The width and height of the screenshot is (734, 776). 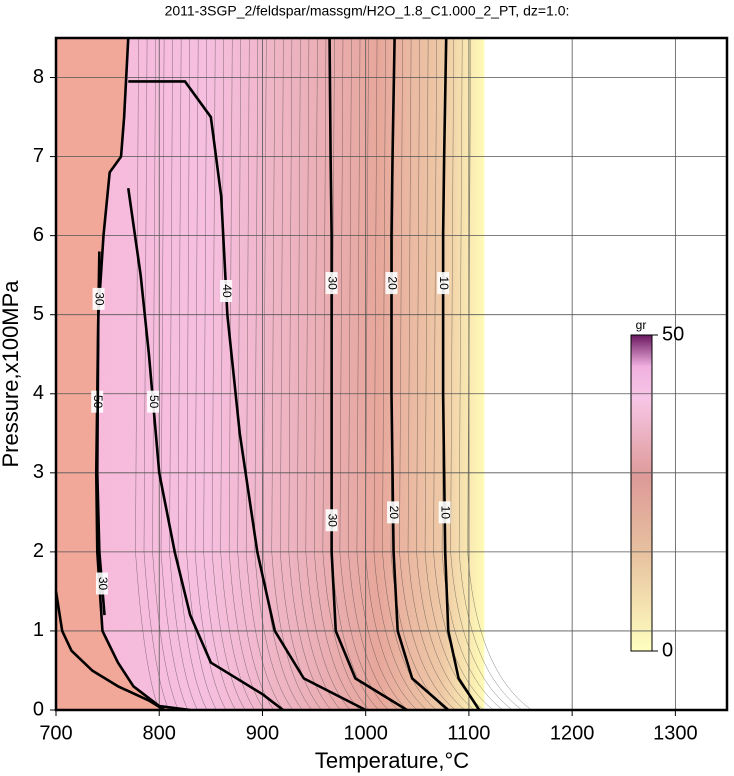 I want to click on contour-label: 40, so click(x=227, y=291).